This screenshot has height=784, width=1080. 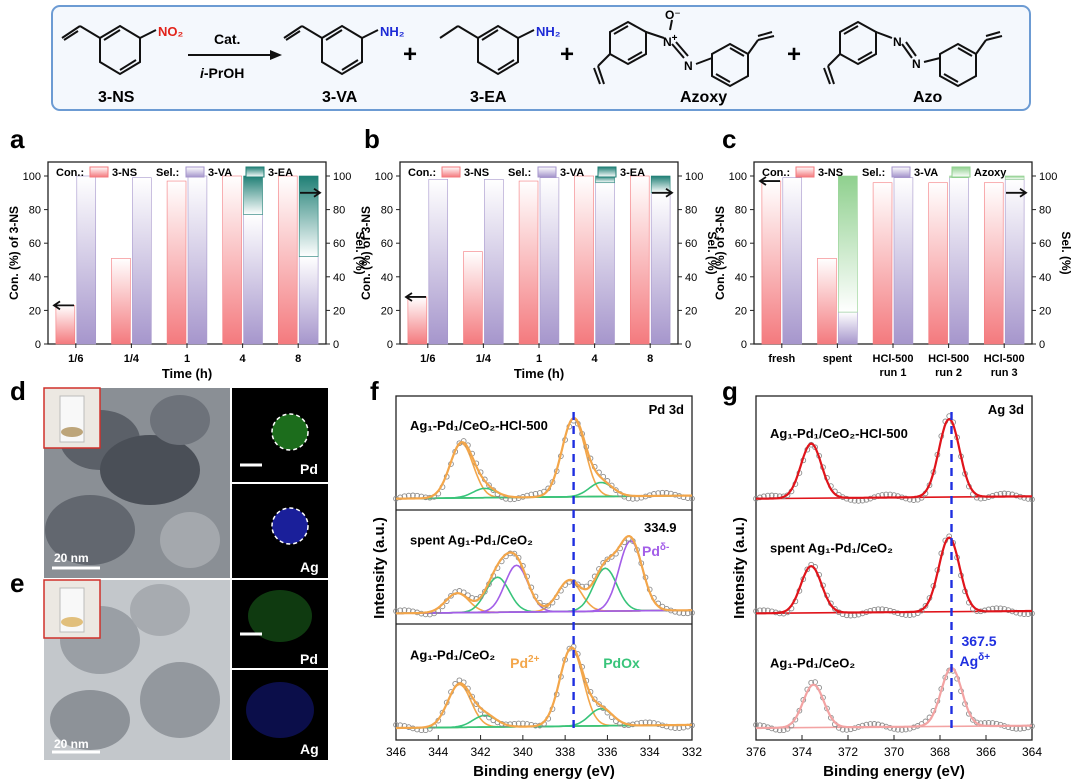 What do you see at coordinates (438, 752) in the screenshot?
I see `x-tick-label: 344` at bounding box center [438, 752].